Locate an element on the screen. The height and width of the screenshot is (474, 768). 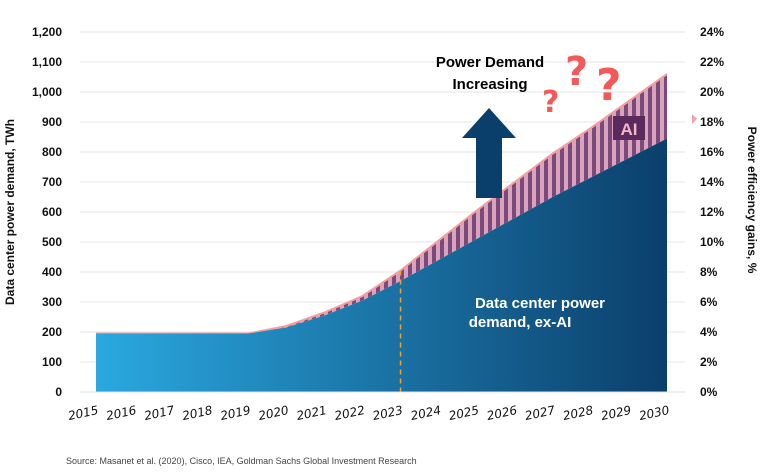
x-tick-label: 2017 is located at coordinates (159, 413).